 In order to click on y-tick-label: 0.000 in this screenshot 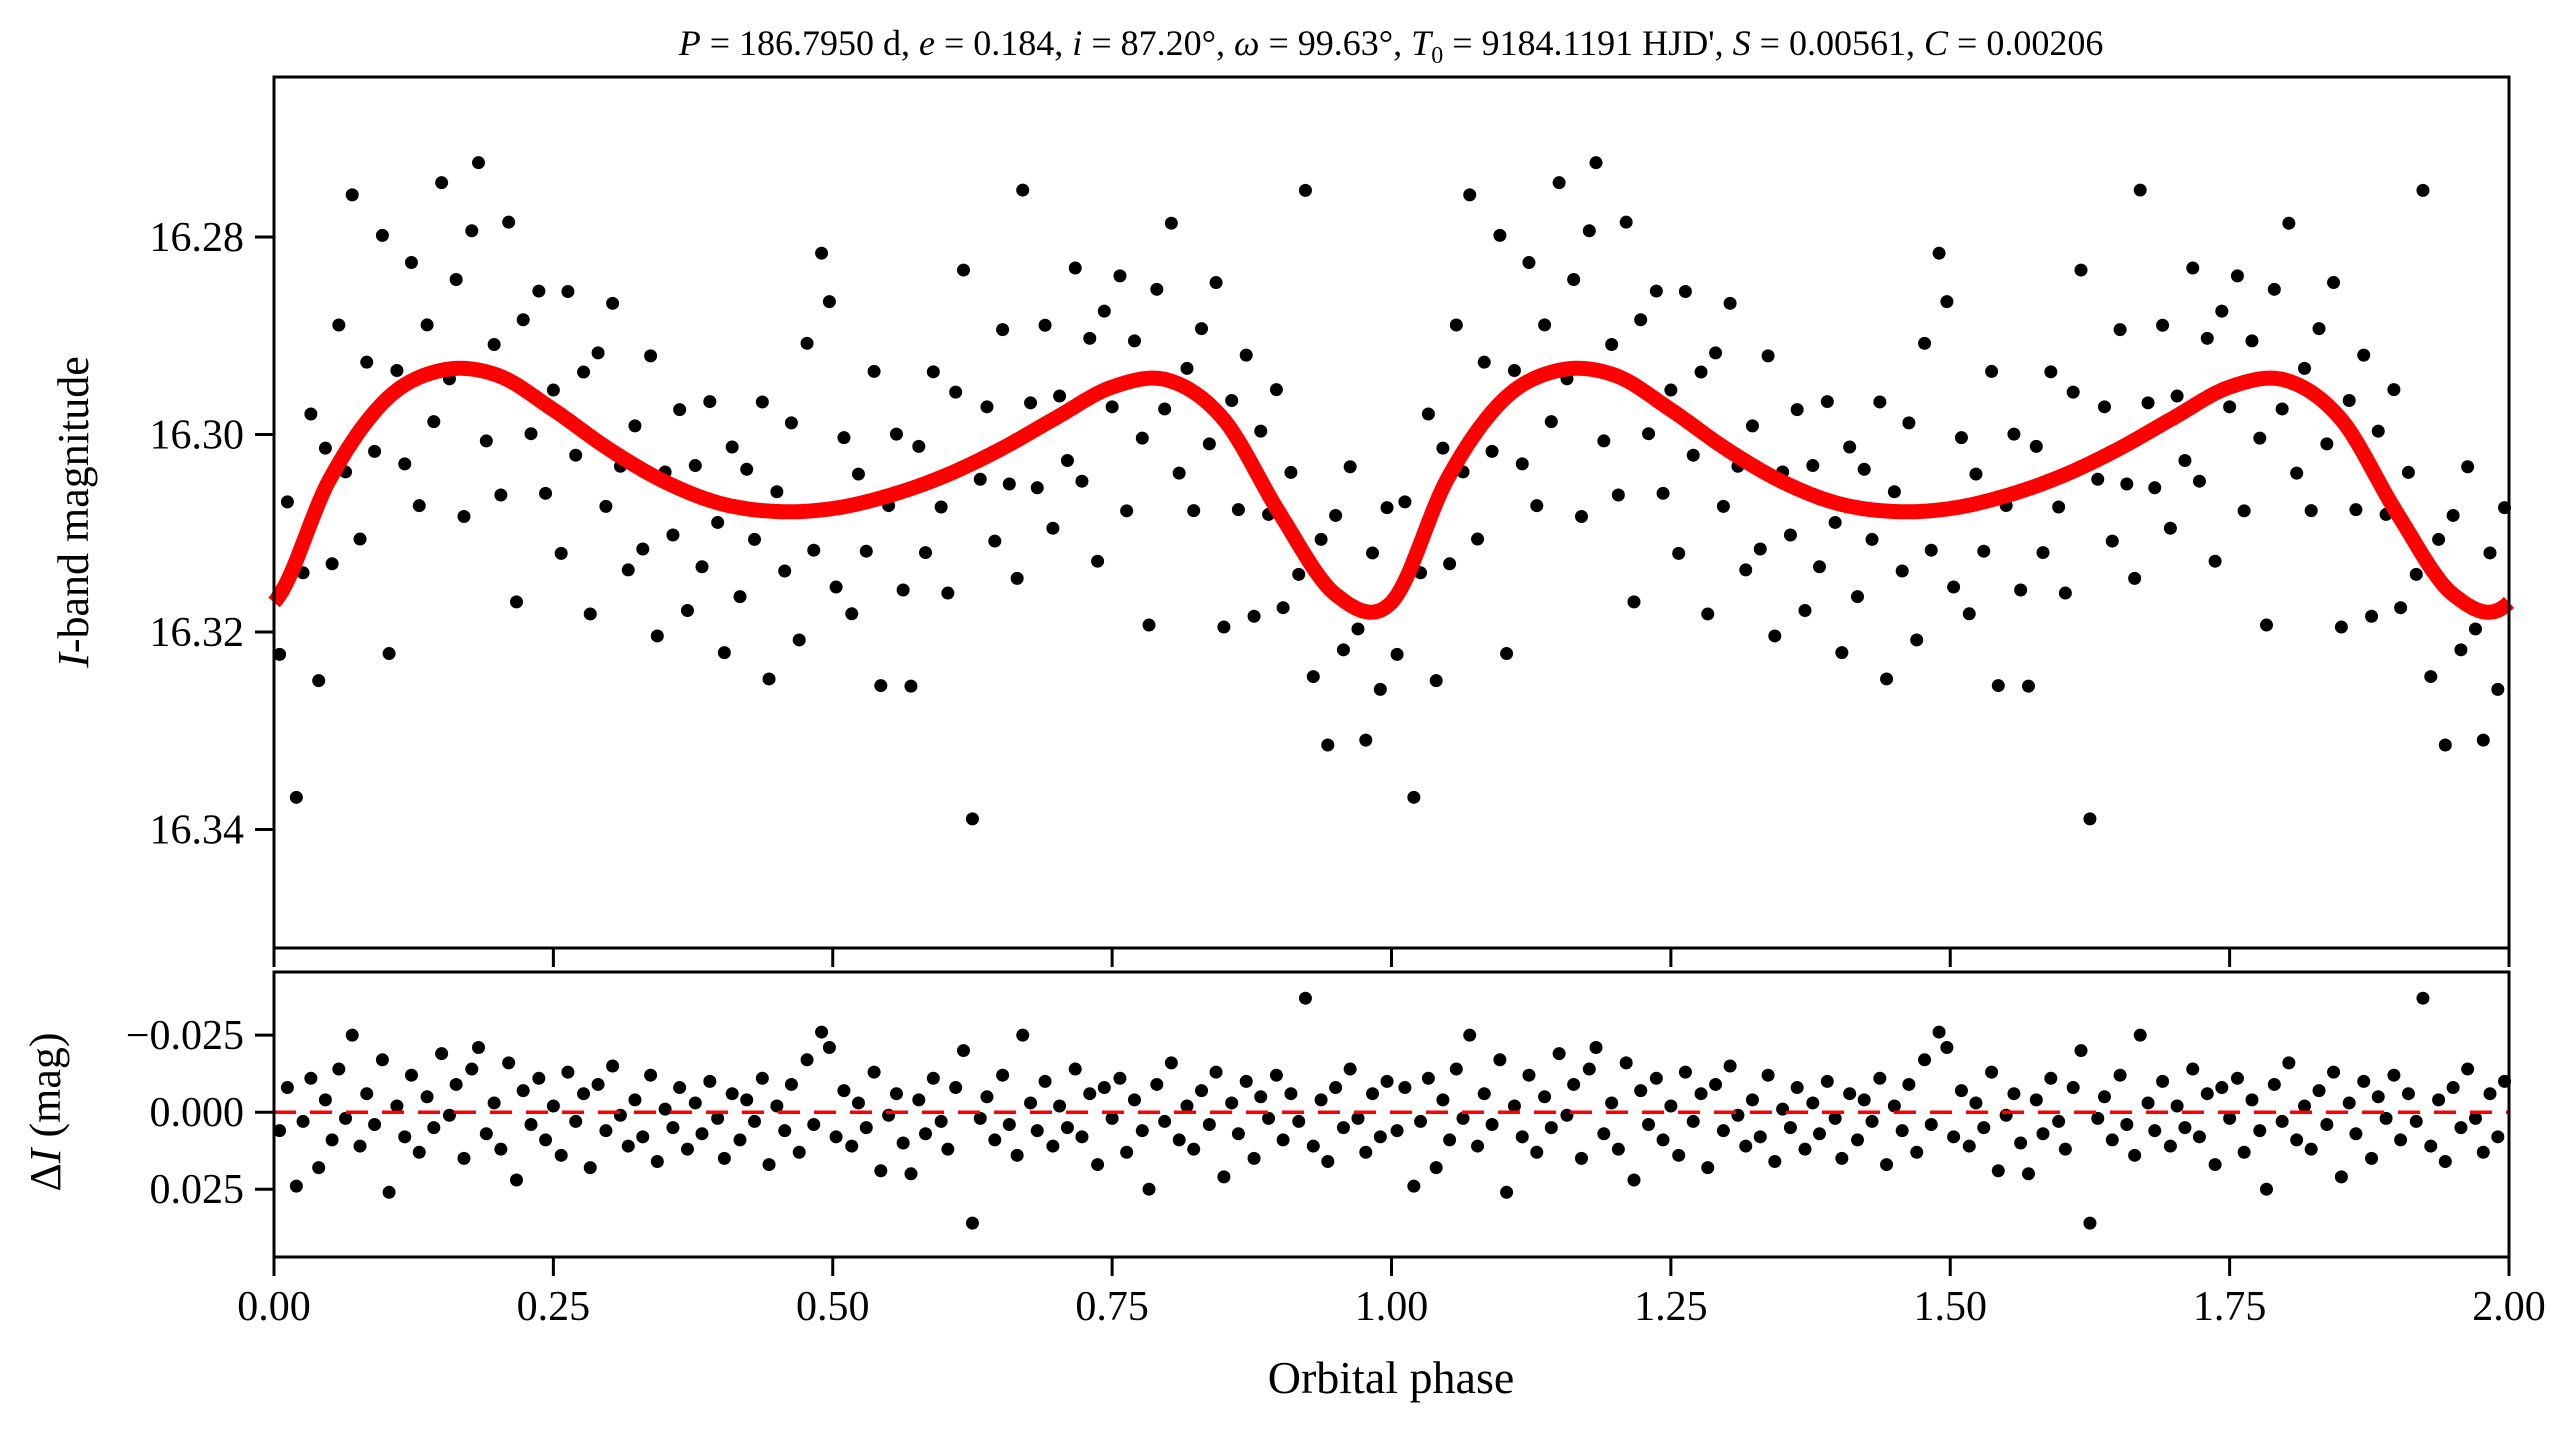, I will do `click(197, 1113)`.